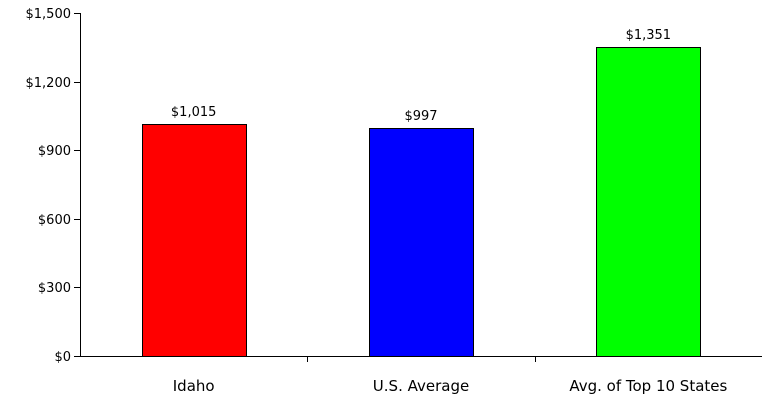 This screenshot has width=762, height=398. What do you see at coordinates (54, 151) in the screenshot?
I see `y-tick-label: $900` at bounding box center [54, 151].